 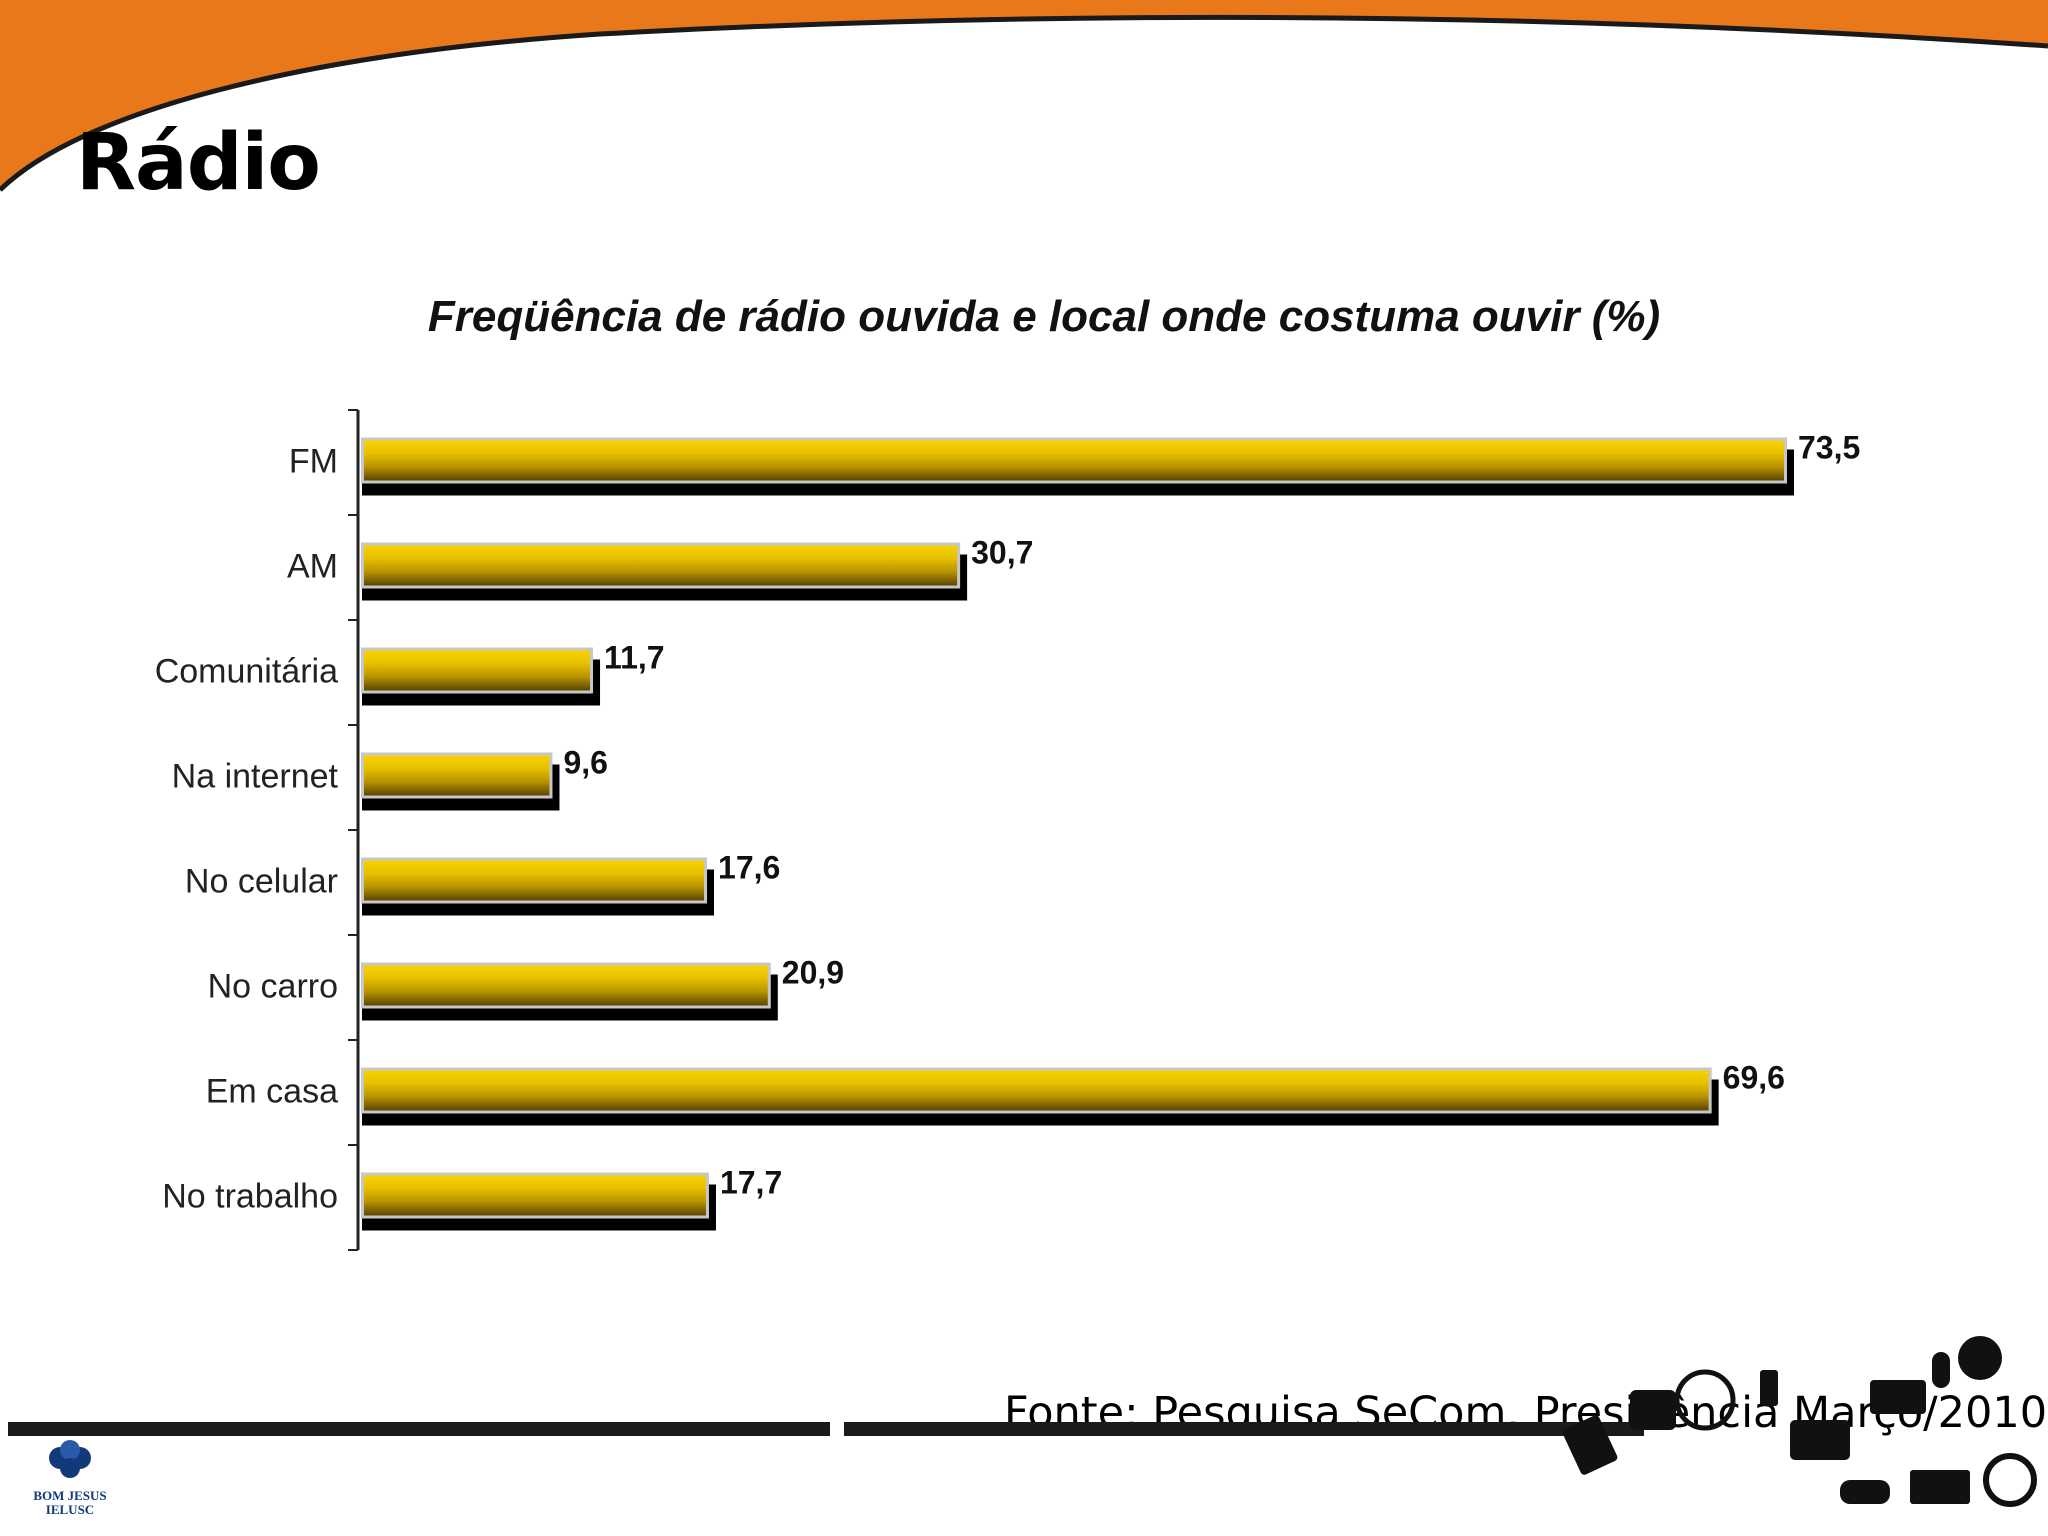 I want to click on phone-icon, so click(x=1769, y=1388).